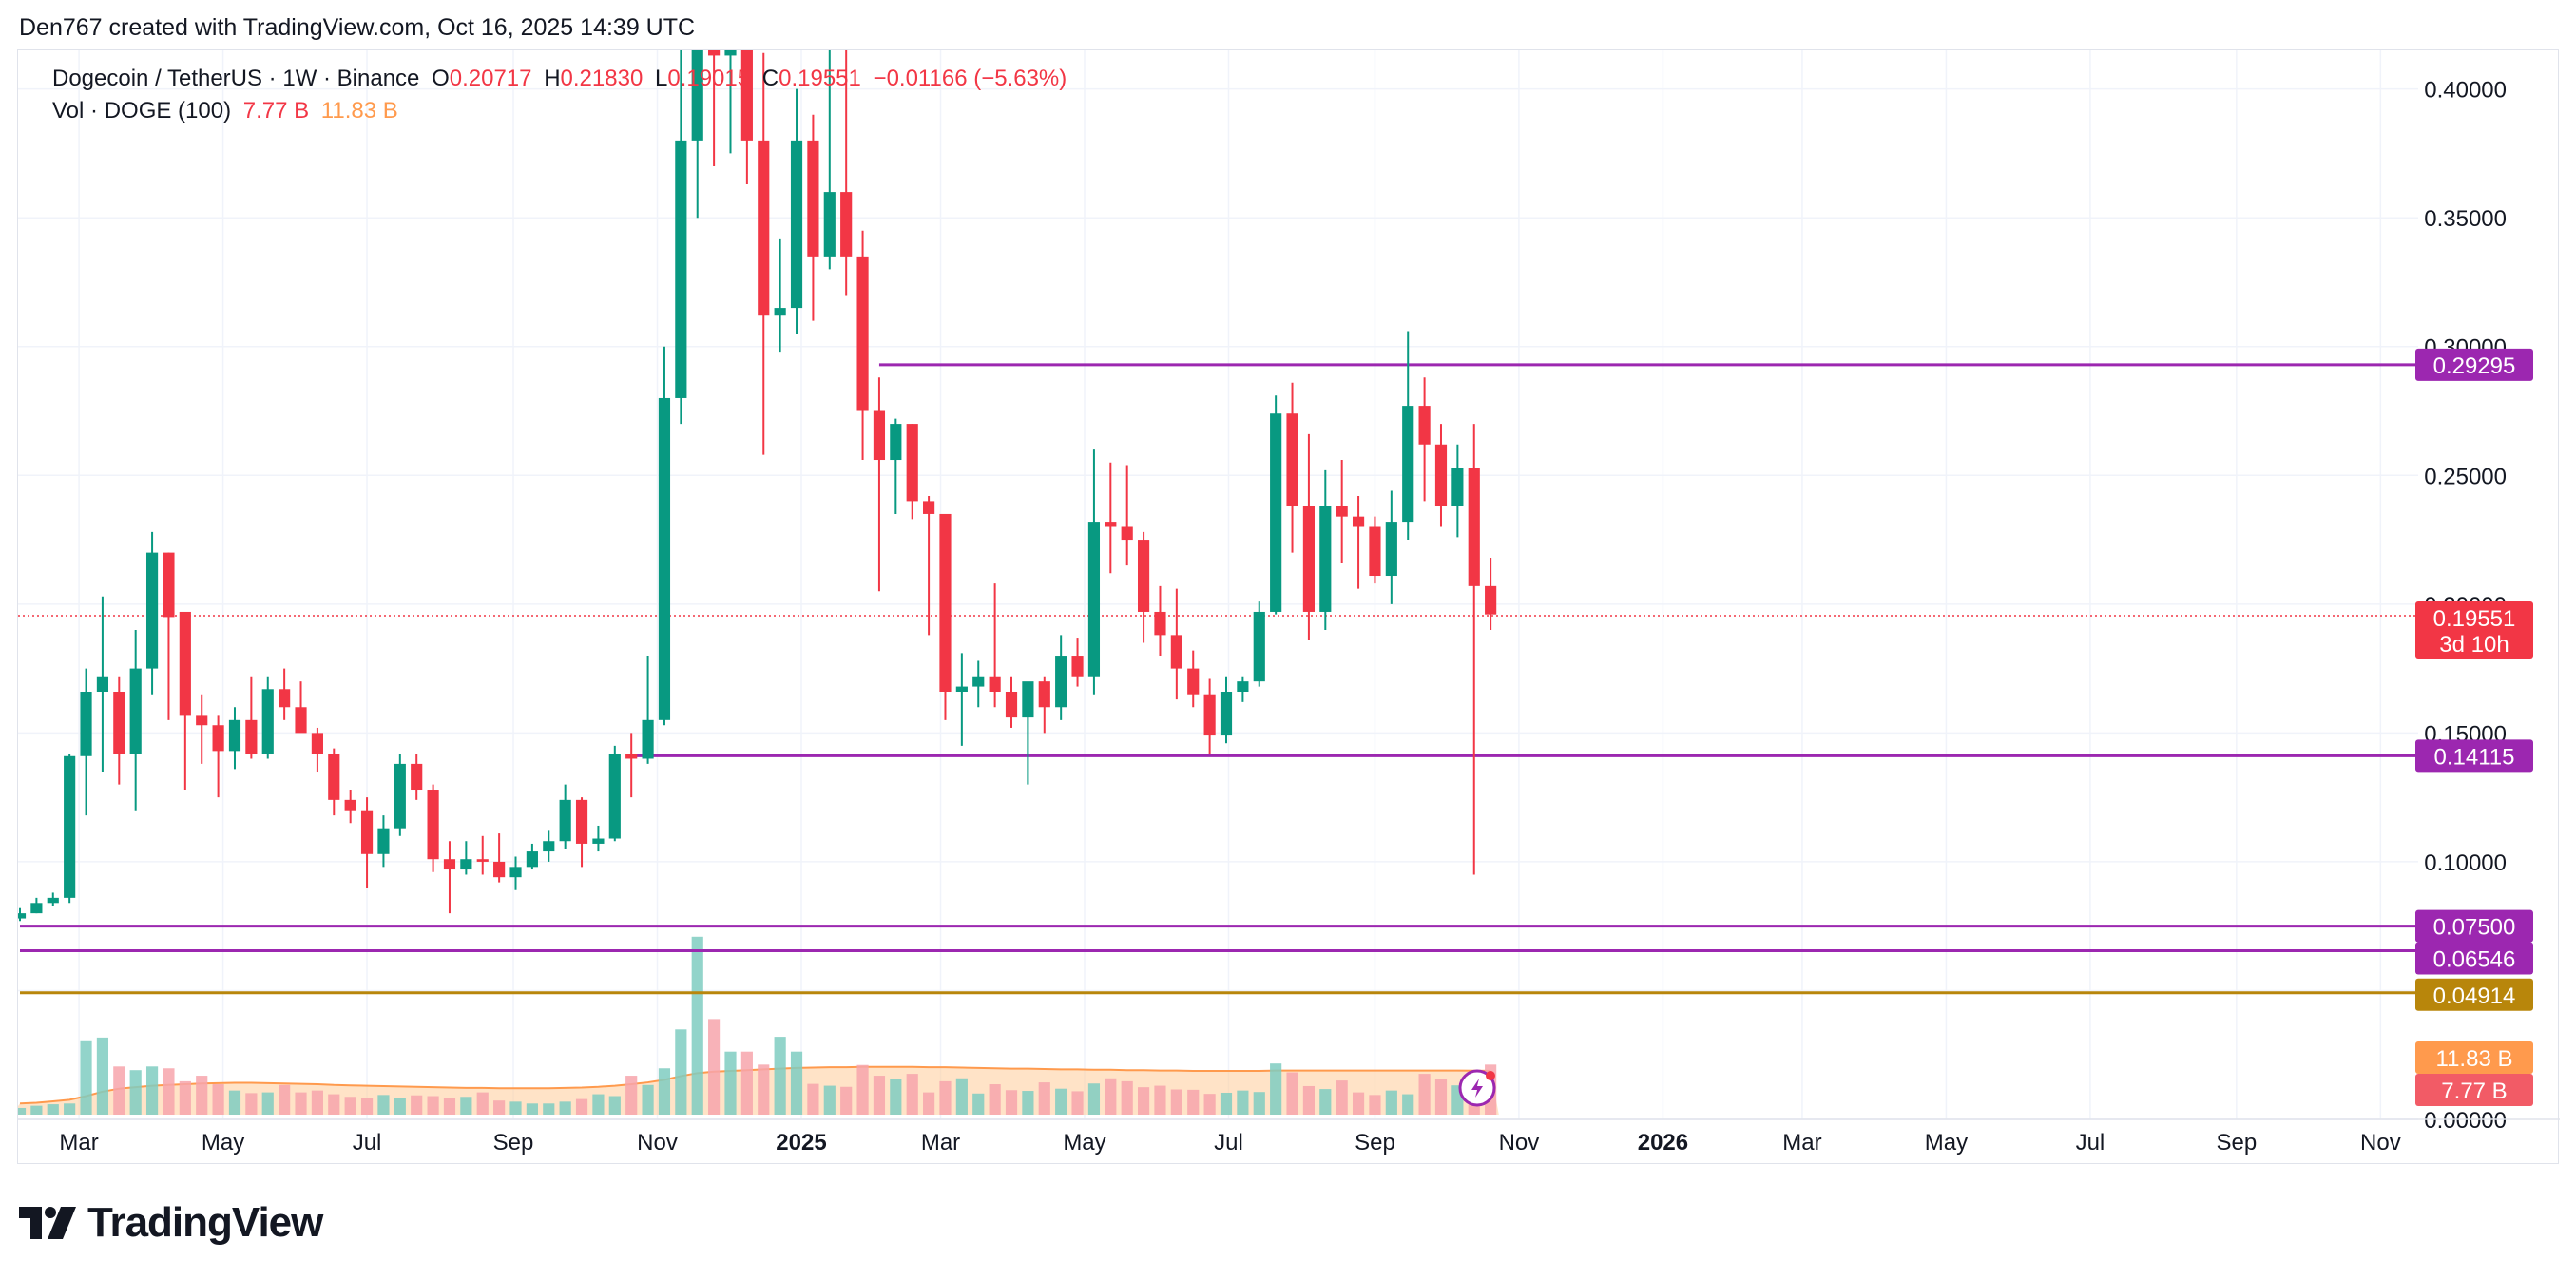  Describe the element at coordinates (2474, 756) in the screenshot. I see `level-price-tag-bg` at that location.